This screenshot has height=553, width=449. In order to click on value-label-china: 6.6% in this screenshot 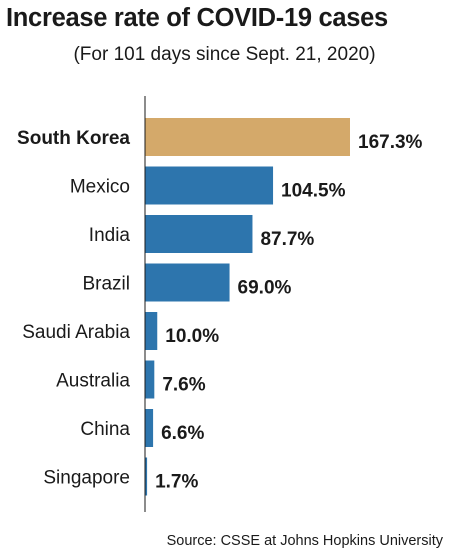, I will do `click(182, 433)`.